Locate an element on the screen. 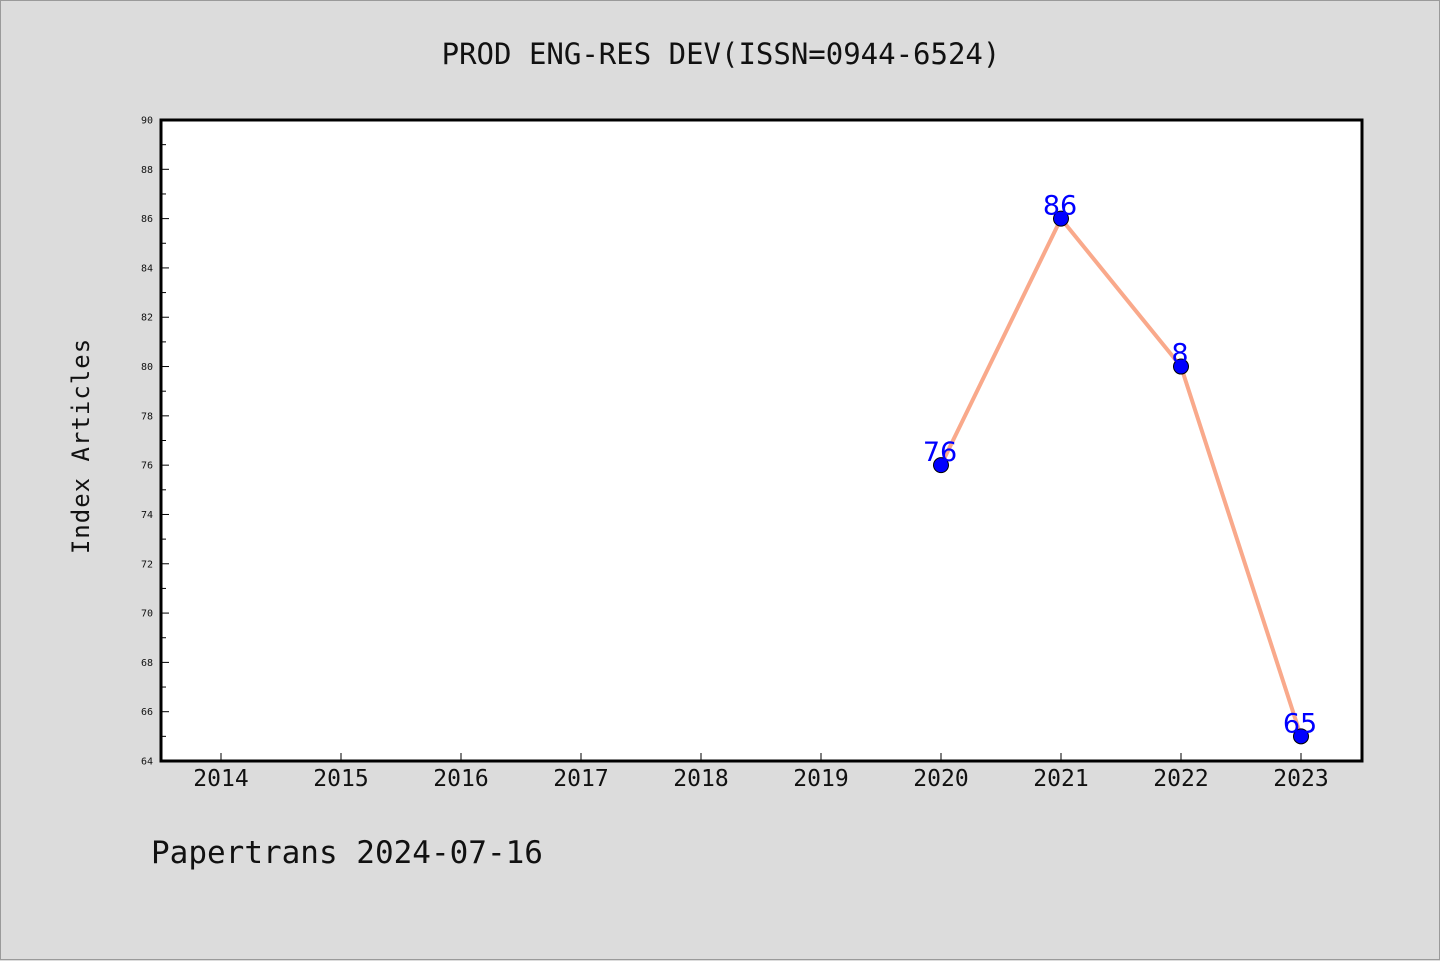  y-tick-label: 74 is located at coordinates (147, 515).